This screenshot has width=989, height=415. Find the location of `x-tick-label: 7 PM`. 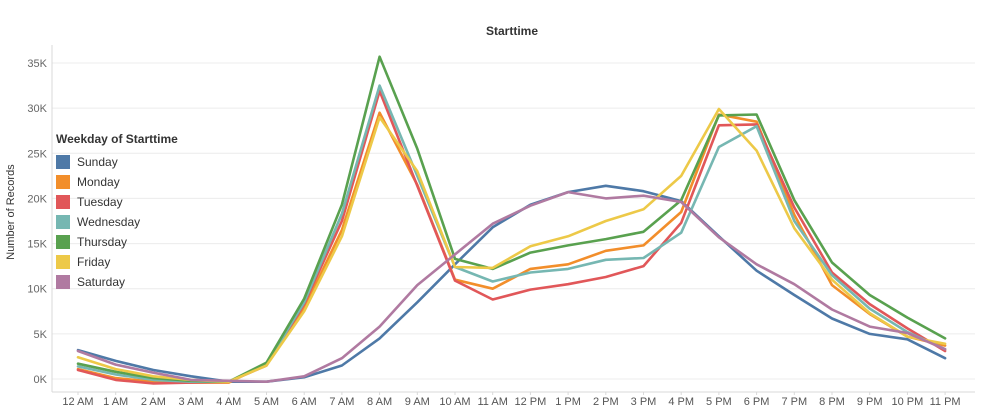

x-tick-label: 7 PM is located at coordinates (794, 402).